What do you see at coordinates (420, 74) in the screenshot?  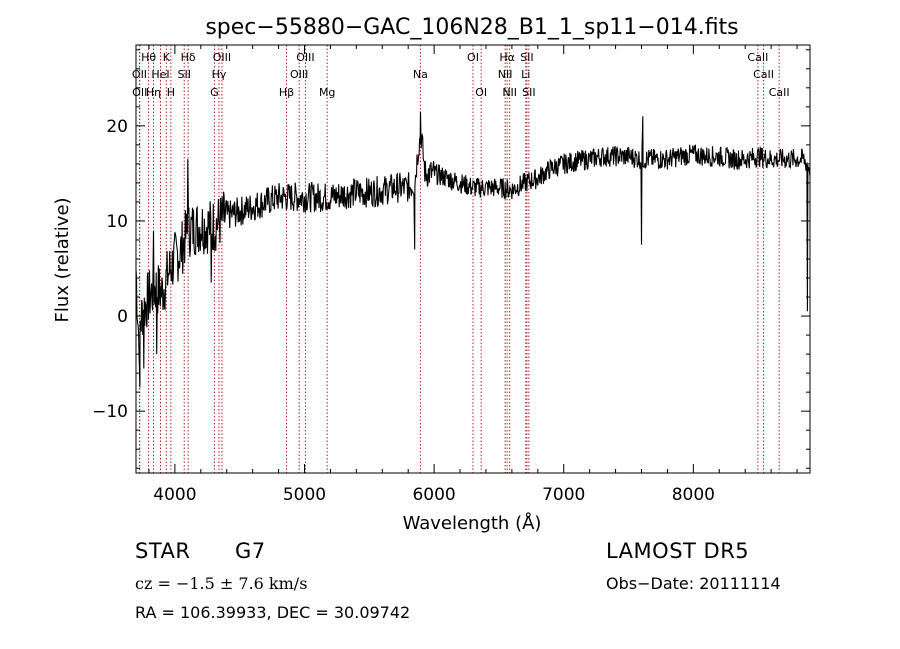 I see `line-marker-label: Na` at bounding box center [420, 74].